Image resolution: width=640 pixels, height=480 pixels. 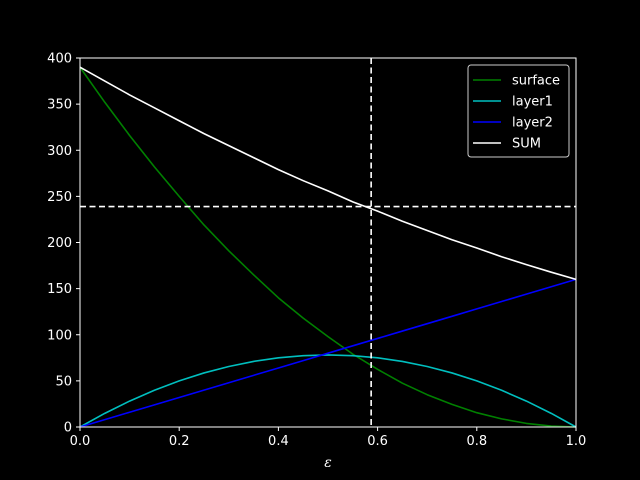 What do you see at coordinates (179, 441) in the screenshot?
I see `x-tick-label: 0.2` at bounding box center [179, 441].